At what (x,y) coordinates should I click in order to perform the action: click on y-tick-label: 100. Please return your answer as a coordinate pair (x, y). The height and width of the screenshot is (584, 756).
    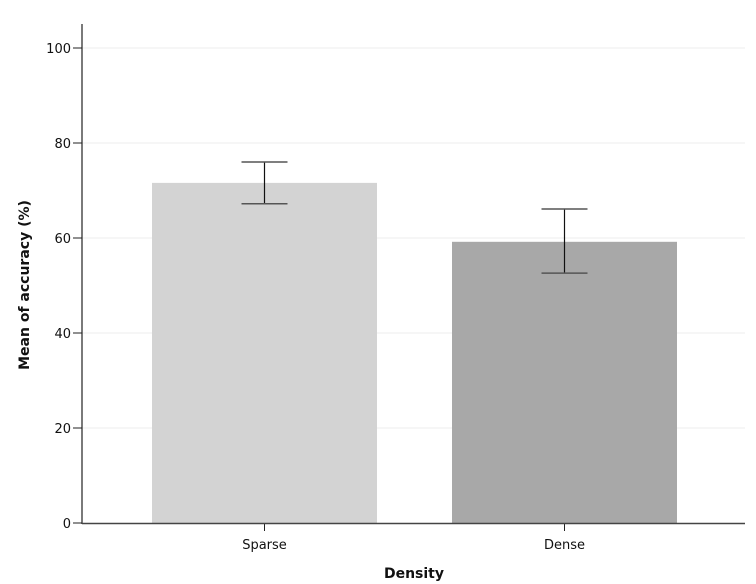
    Looking at the image, I should click on (58, 49).